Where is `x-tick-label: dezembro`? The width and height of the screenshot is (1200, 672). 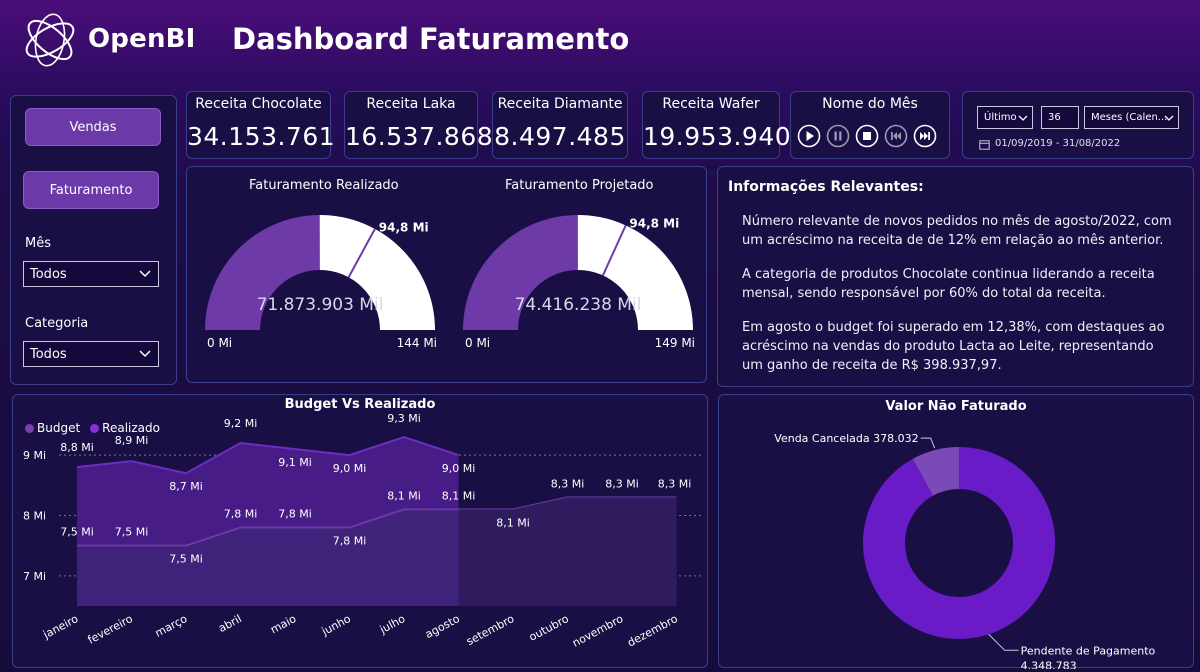 x-tick-label: dezembro is located at coordinates (652, 630).